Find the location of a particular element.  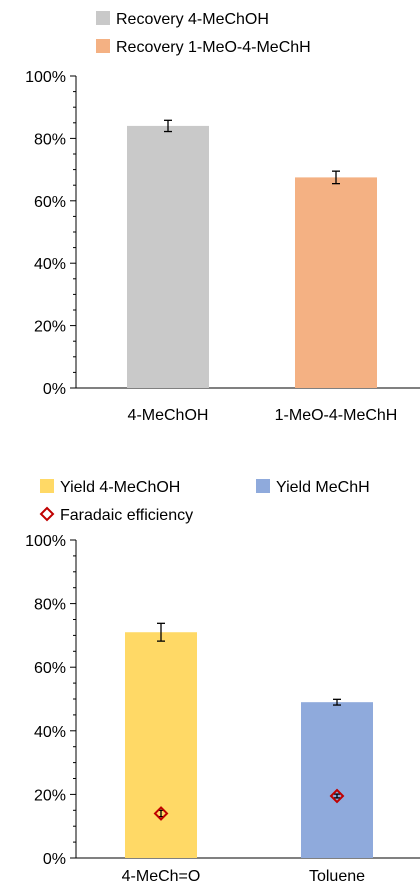

legend-entry: Faradaic efficiency is located at coordinates (116, 515).